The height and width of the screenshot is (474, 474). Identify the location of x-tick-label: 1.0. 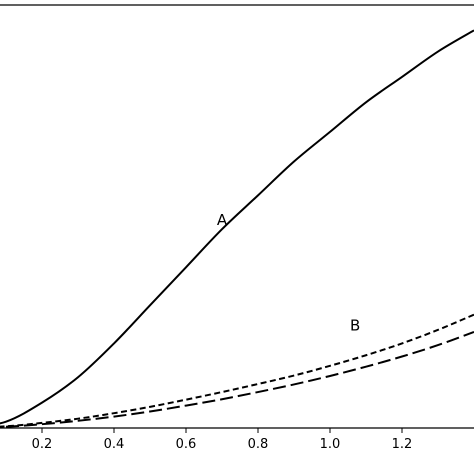
(330, 444).